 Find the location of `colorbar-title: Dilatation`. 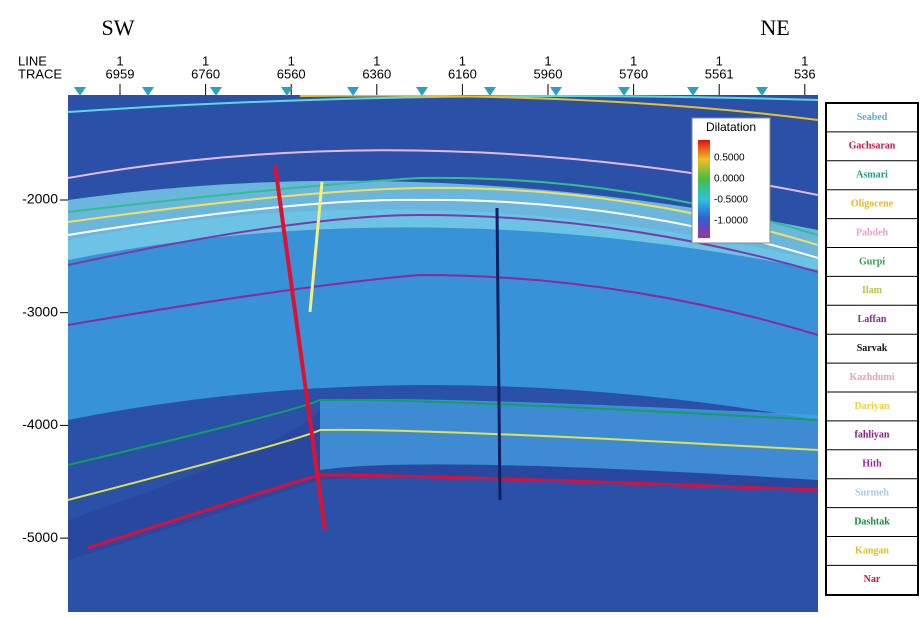

colorbar-title: Dilatation is located at coordinates (731, 127).